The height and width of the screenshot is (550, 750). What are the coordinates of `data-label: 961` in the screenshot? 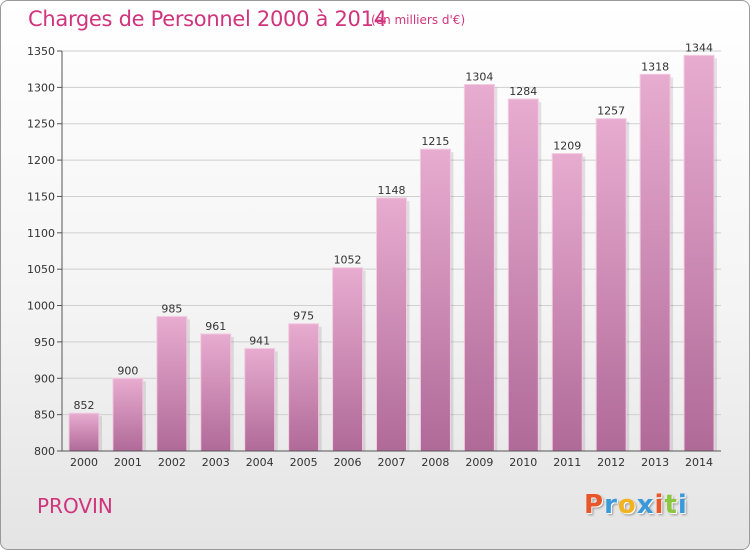 It's located at (215, 326).